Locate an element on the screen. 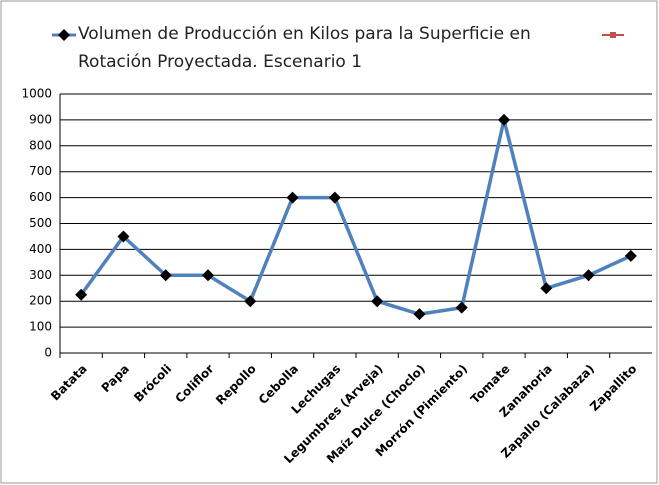  y-tick-label: 0 is located at coordinates (48, 353).